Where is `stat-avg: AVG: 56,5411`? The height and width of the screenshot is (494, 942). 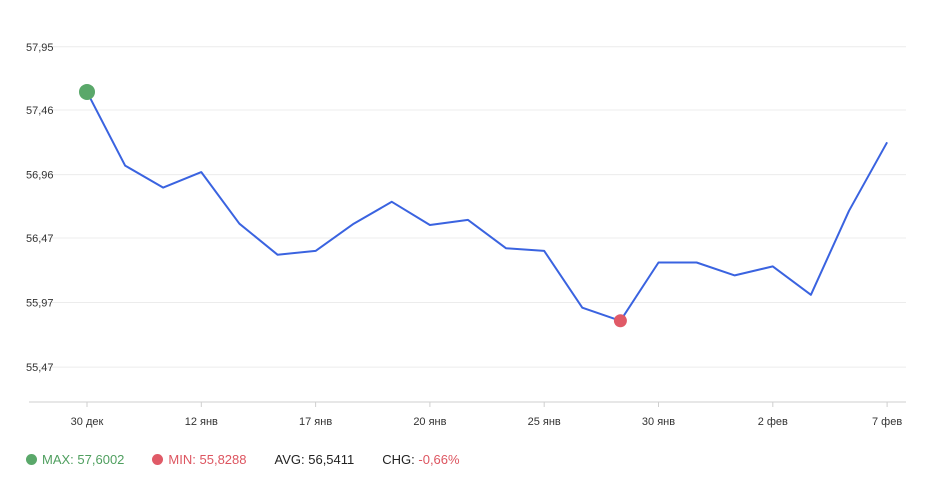
stat-avg: AVG: 56,5411 is located at coordinates (315, 459).